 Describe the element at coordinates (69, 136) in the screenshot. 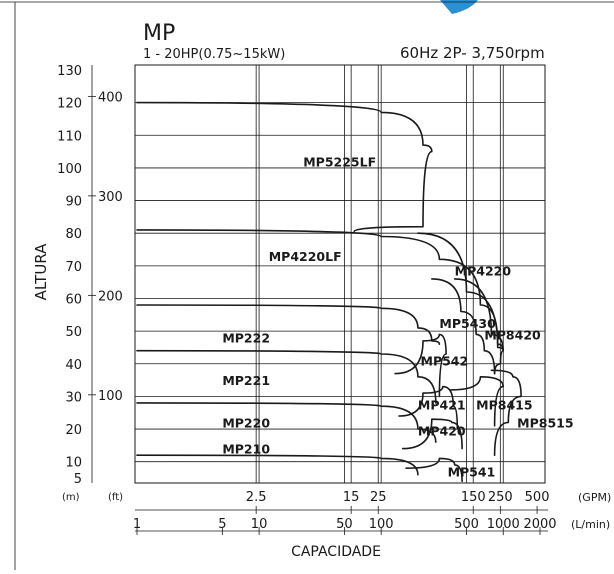

I see `y-tick-m-110: 110` at that location.